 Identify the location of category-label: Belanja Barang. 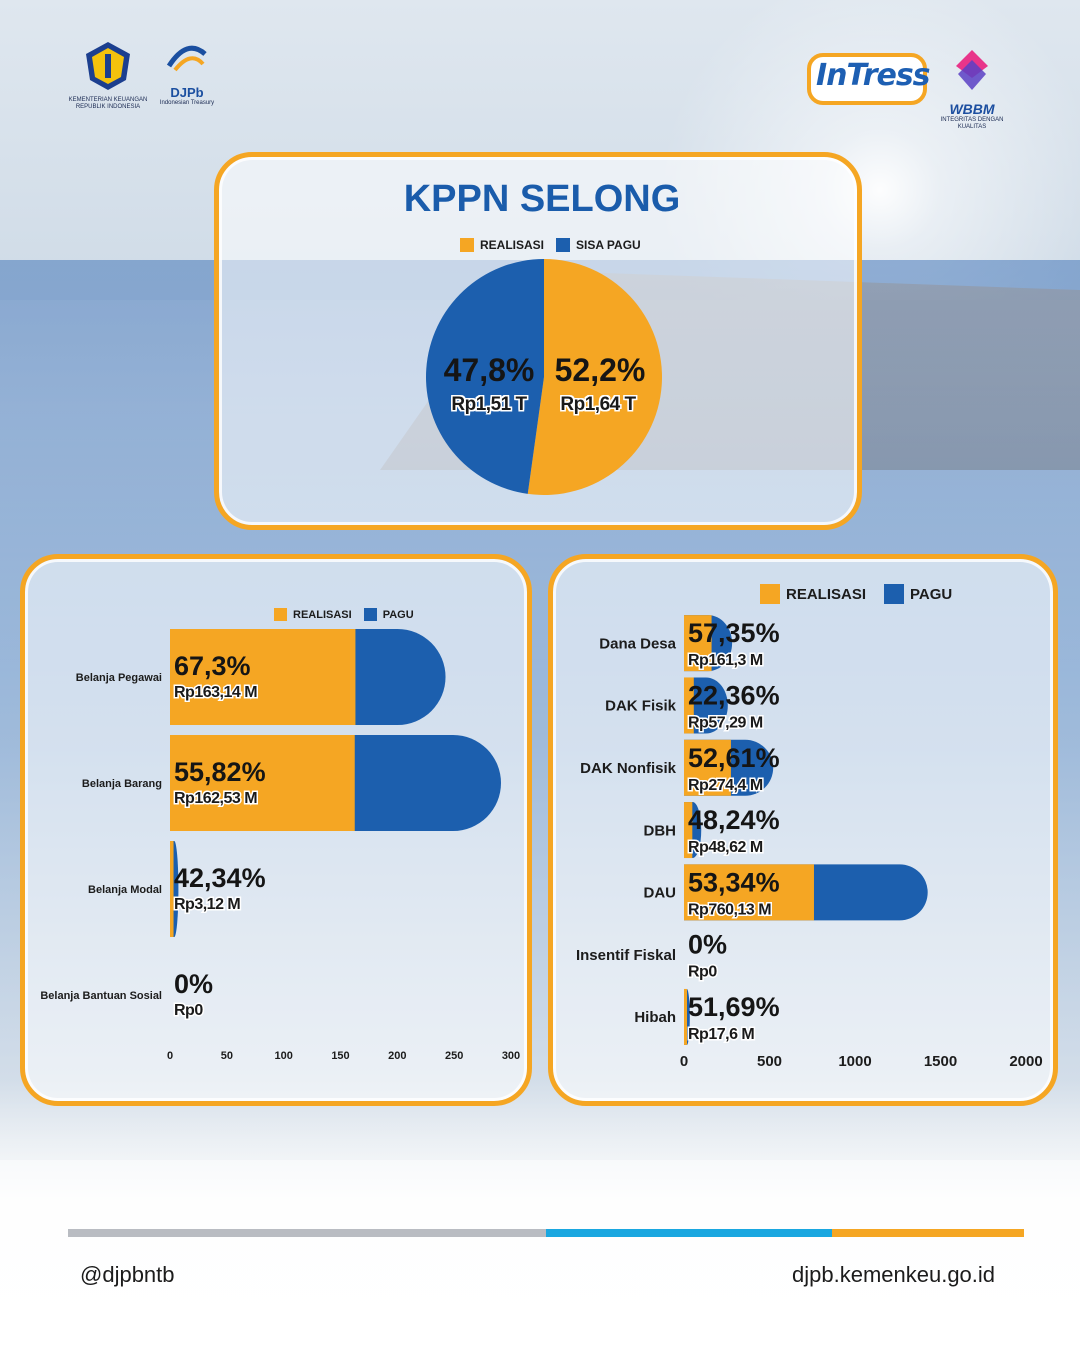
(122, 784).